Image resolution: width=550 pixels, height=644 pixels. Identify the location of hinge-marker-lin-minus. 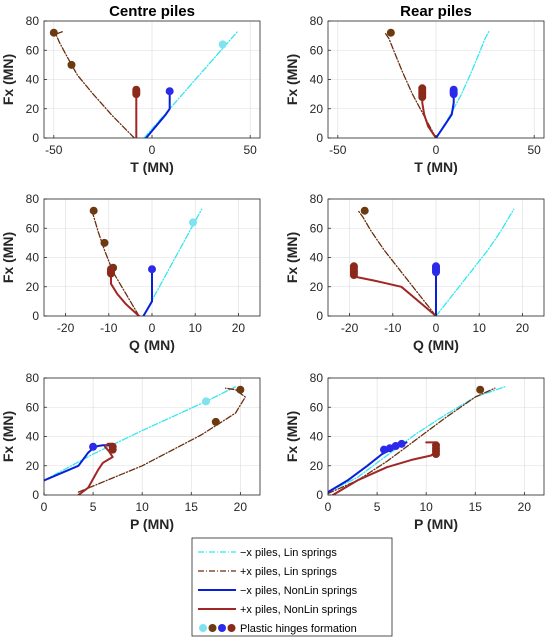
(193, 222).